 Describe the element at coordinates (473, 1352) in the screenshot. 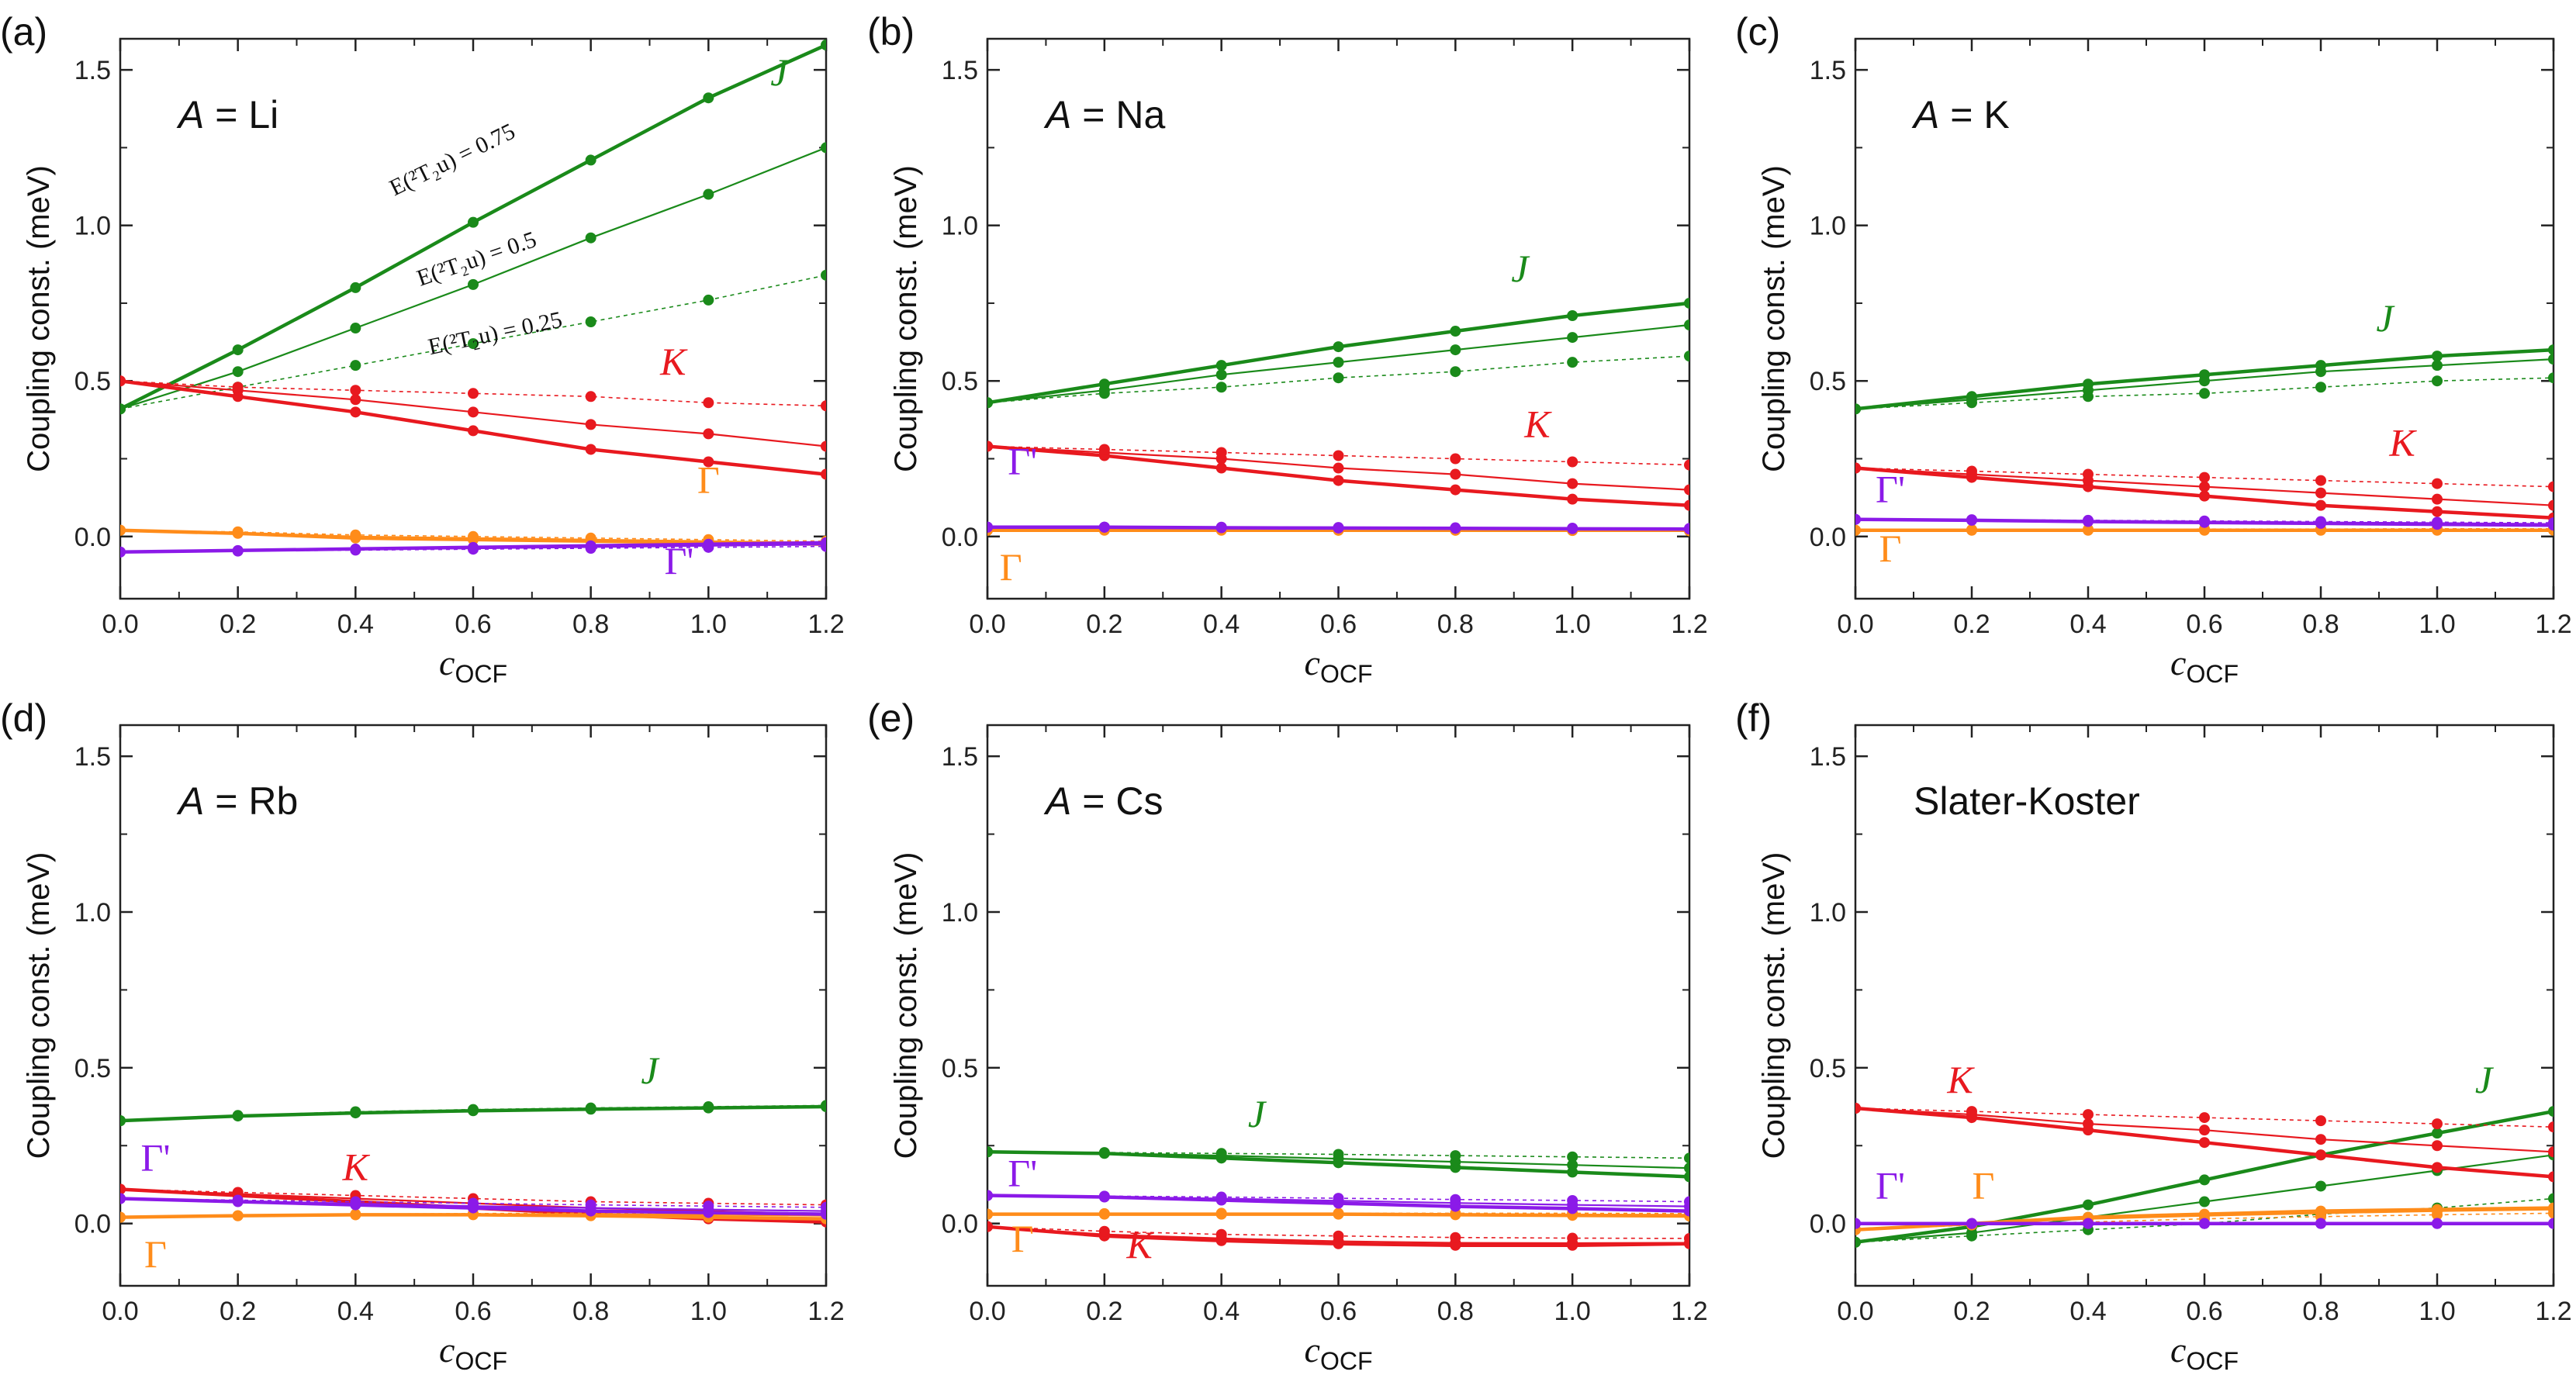

I see `x-axis-title: cOCF` at that location.